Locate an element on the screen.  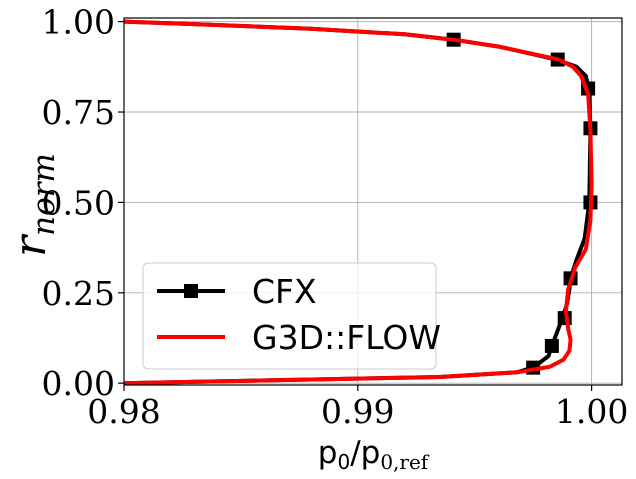
legend-cfx-marker is located at coordinates (191, 291).